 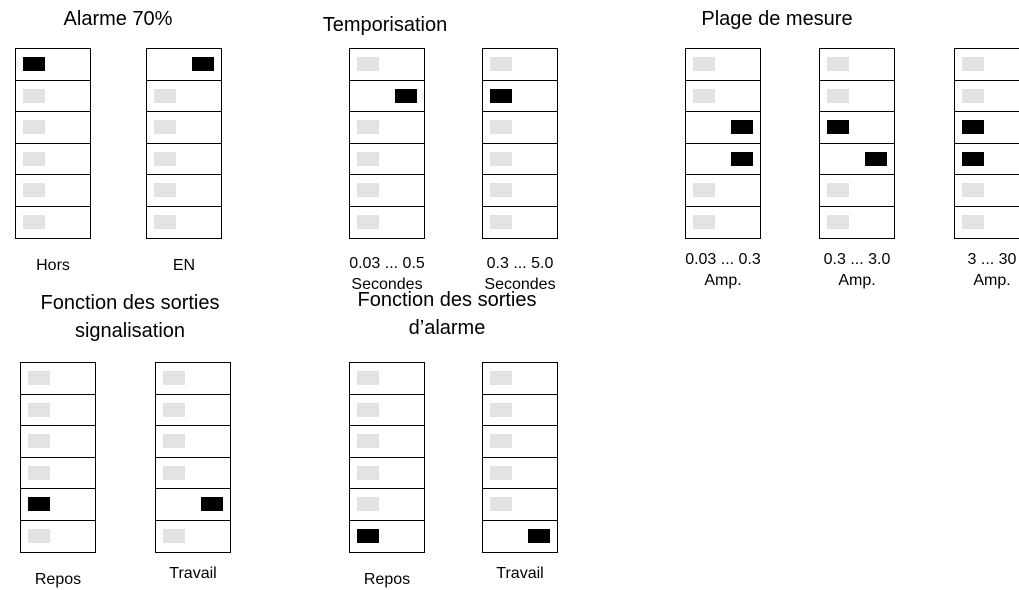 I want to click on title-plage-de-mesure: Plage de mesure, so click(x=777, y=19).